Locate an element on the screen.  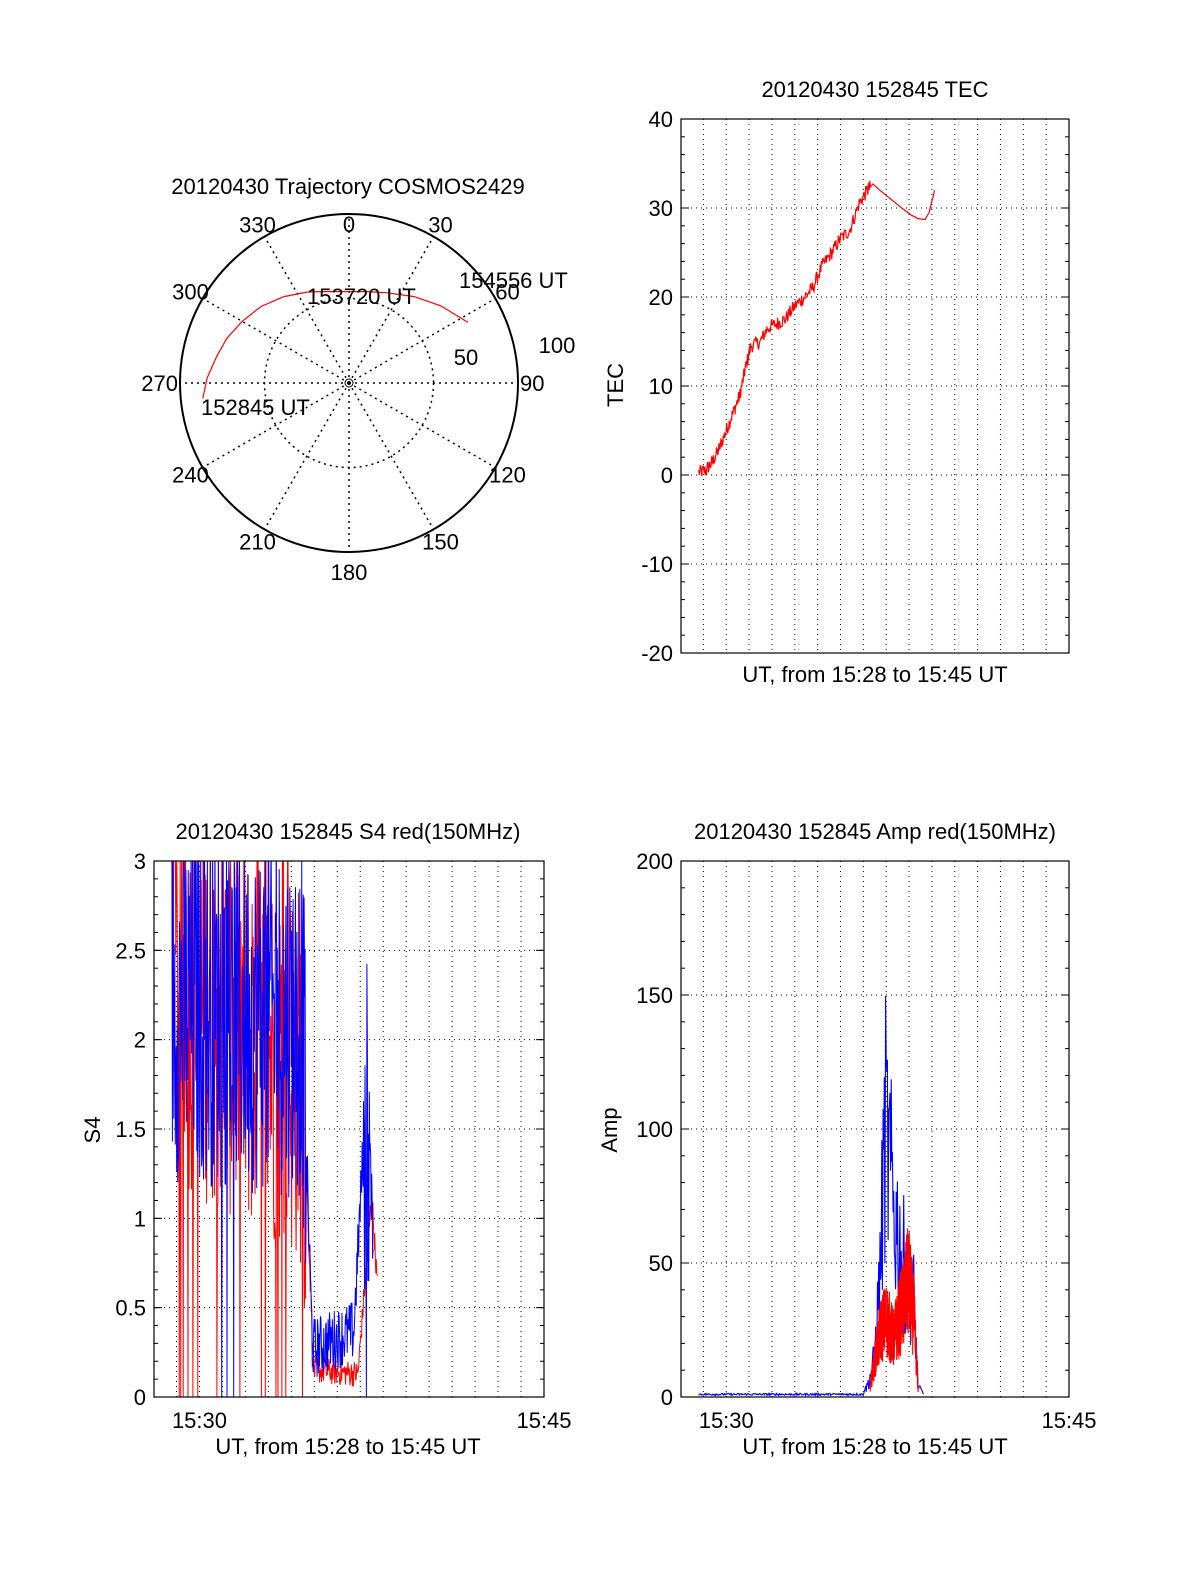
polar-series is located at coordinates (335, 344).